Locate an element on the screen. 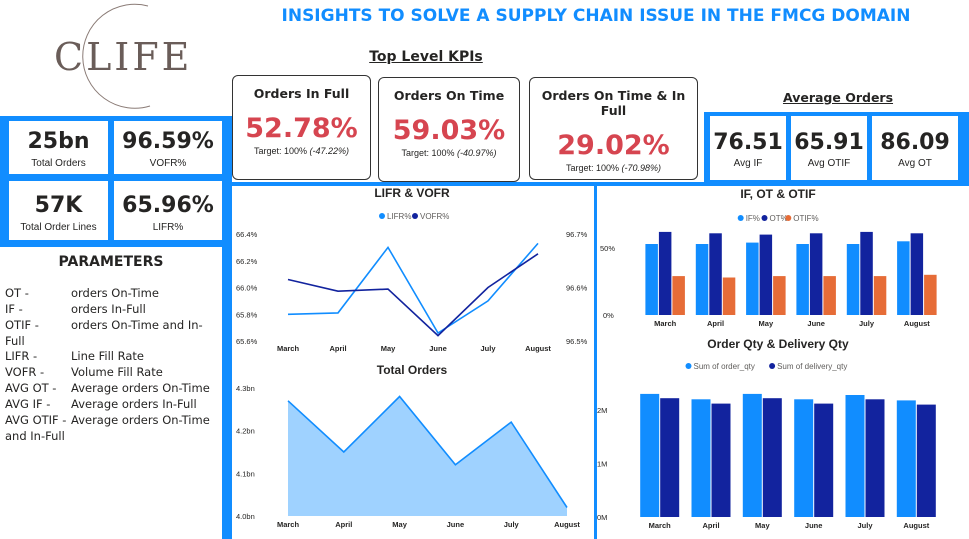 The height and width of the screenshot is (539, 969). kpi-target-delta: (-47.22%) is located at coordinates (329, 151).